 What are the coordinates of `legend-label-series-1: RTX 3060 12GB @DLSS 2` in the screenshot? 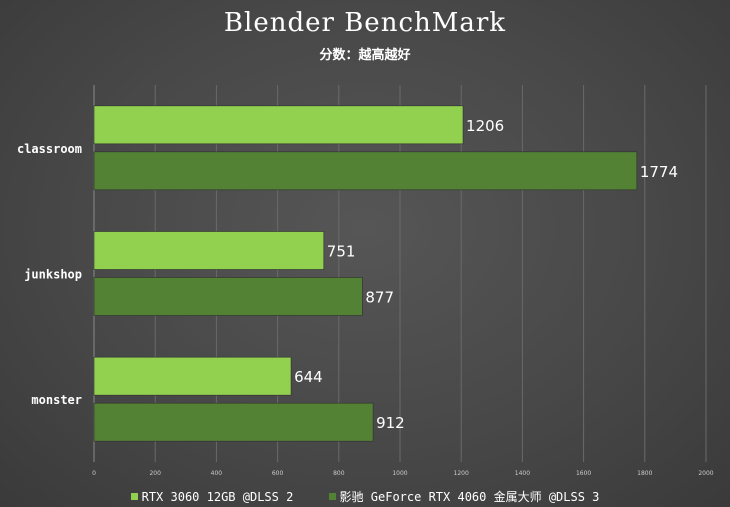 It's located at (217, 497).